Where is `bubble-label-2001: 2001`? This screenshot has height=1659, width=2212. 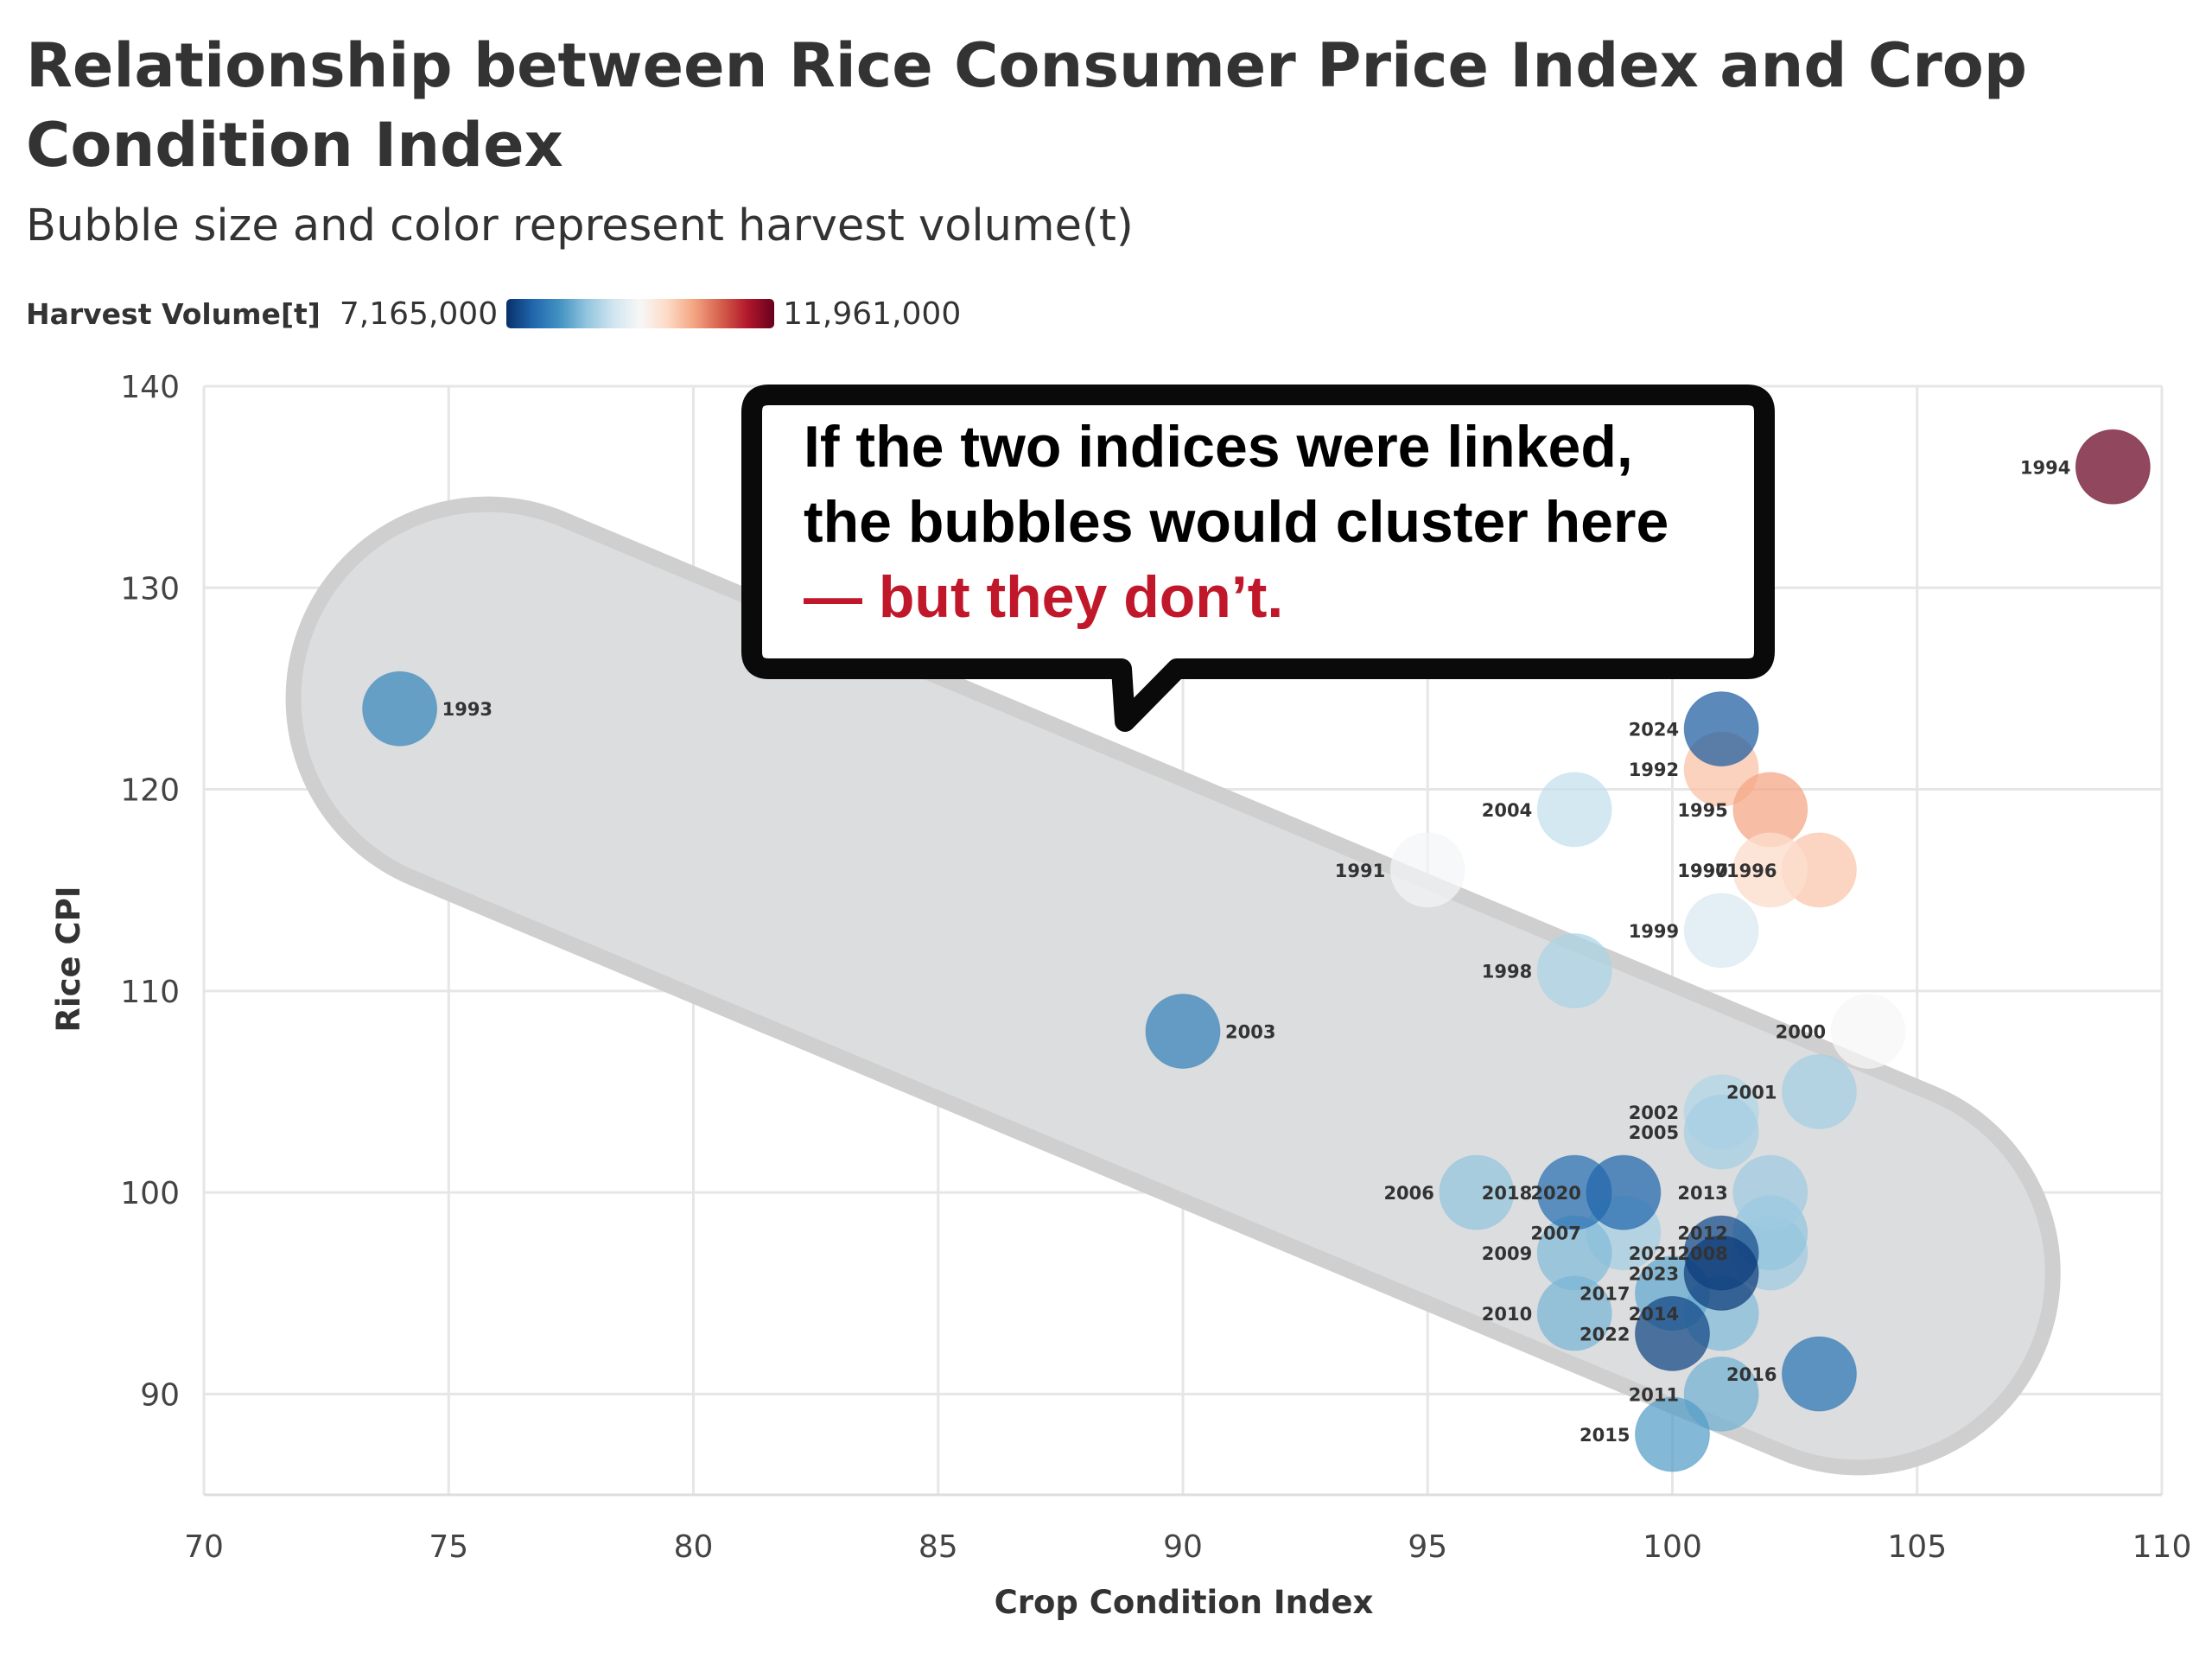
bubble-label-2001: 2001 is located at coordinates (1751, 1092).